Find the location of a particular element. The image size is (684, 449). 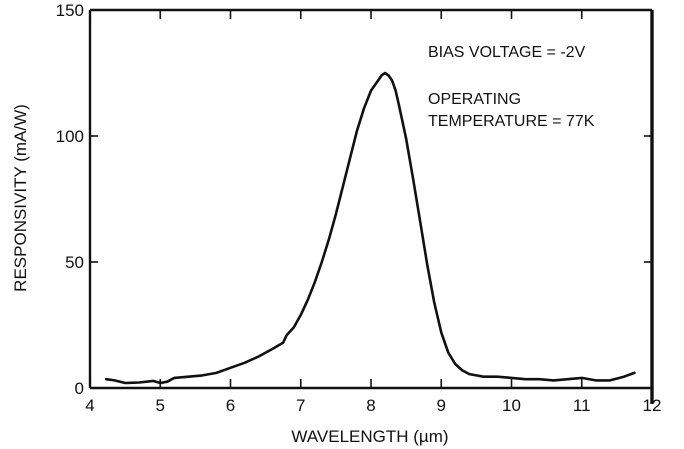

x-tick-label: 11 is located at coordinates (582, 405).